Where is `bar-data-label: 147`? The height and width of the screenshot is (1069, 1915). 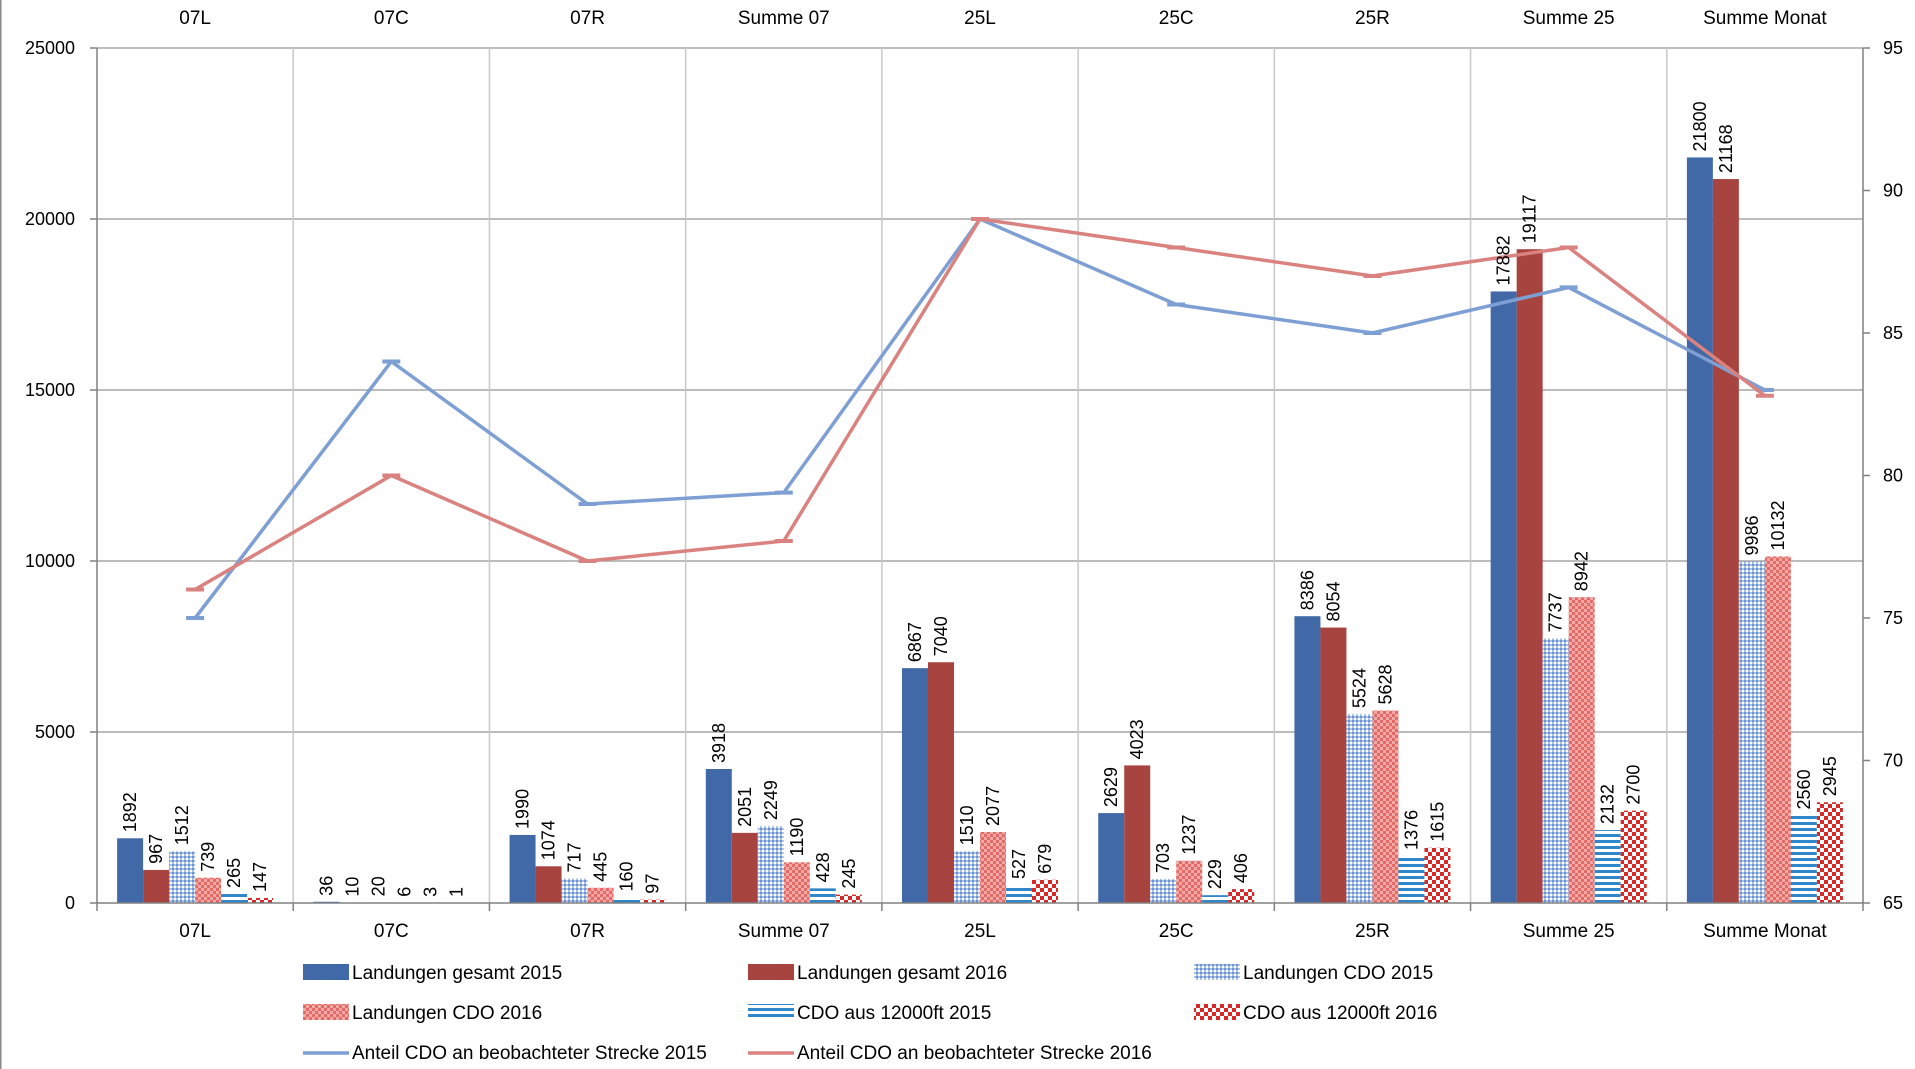
bar-data-label: 147 is located at coordinates (260, 877).